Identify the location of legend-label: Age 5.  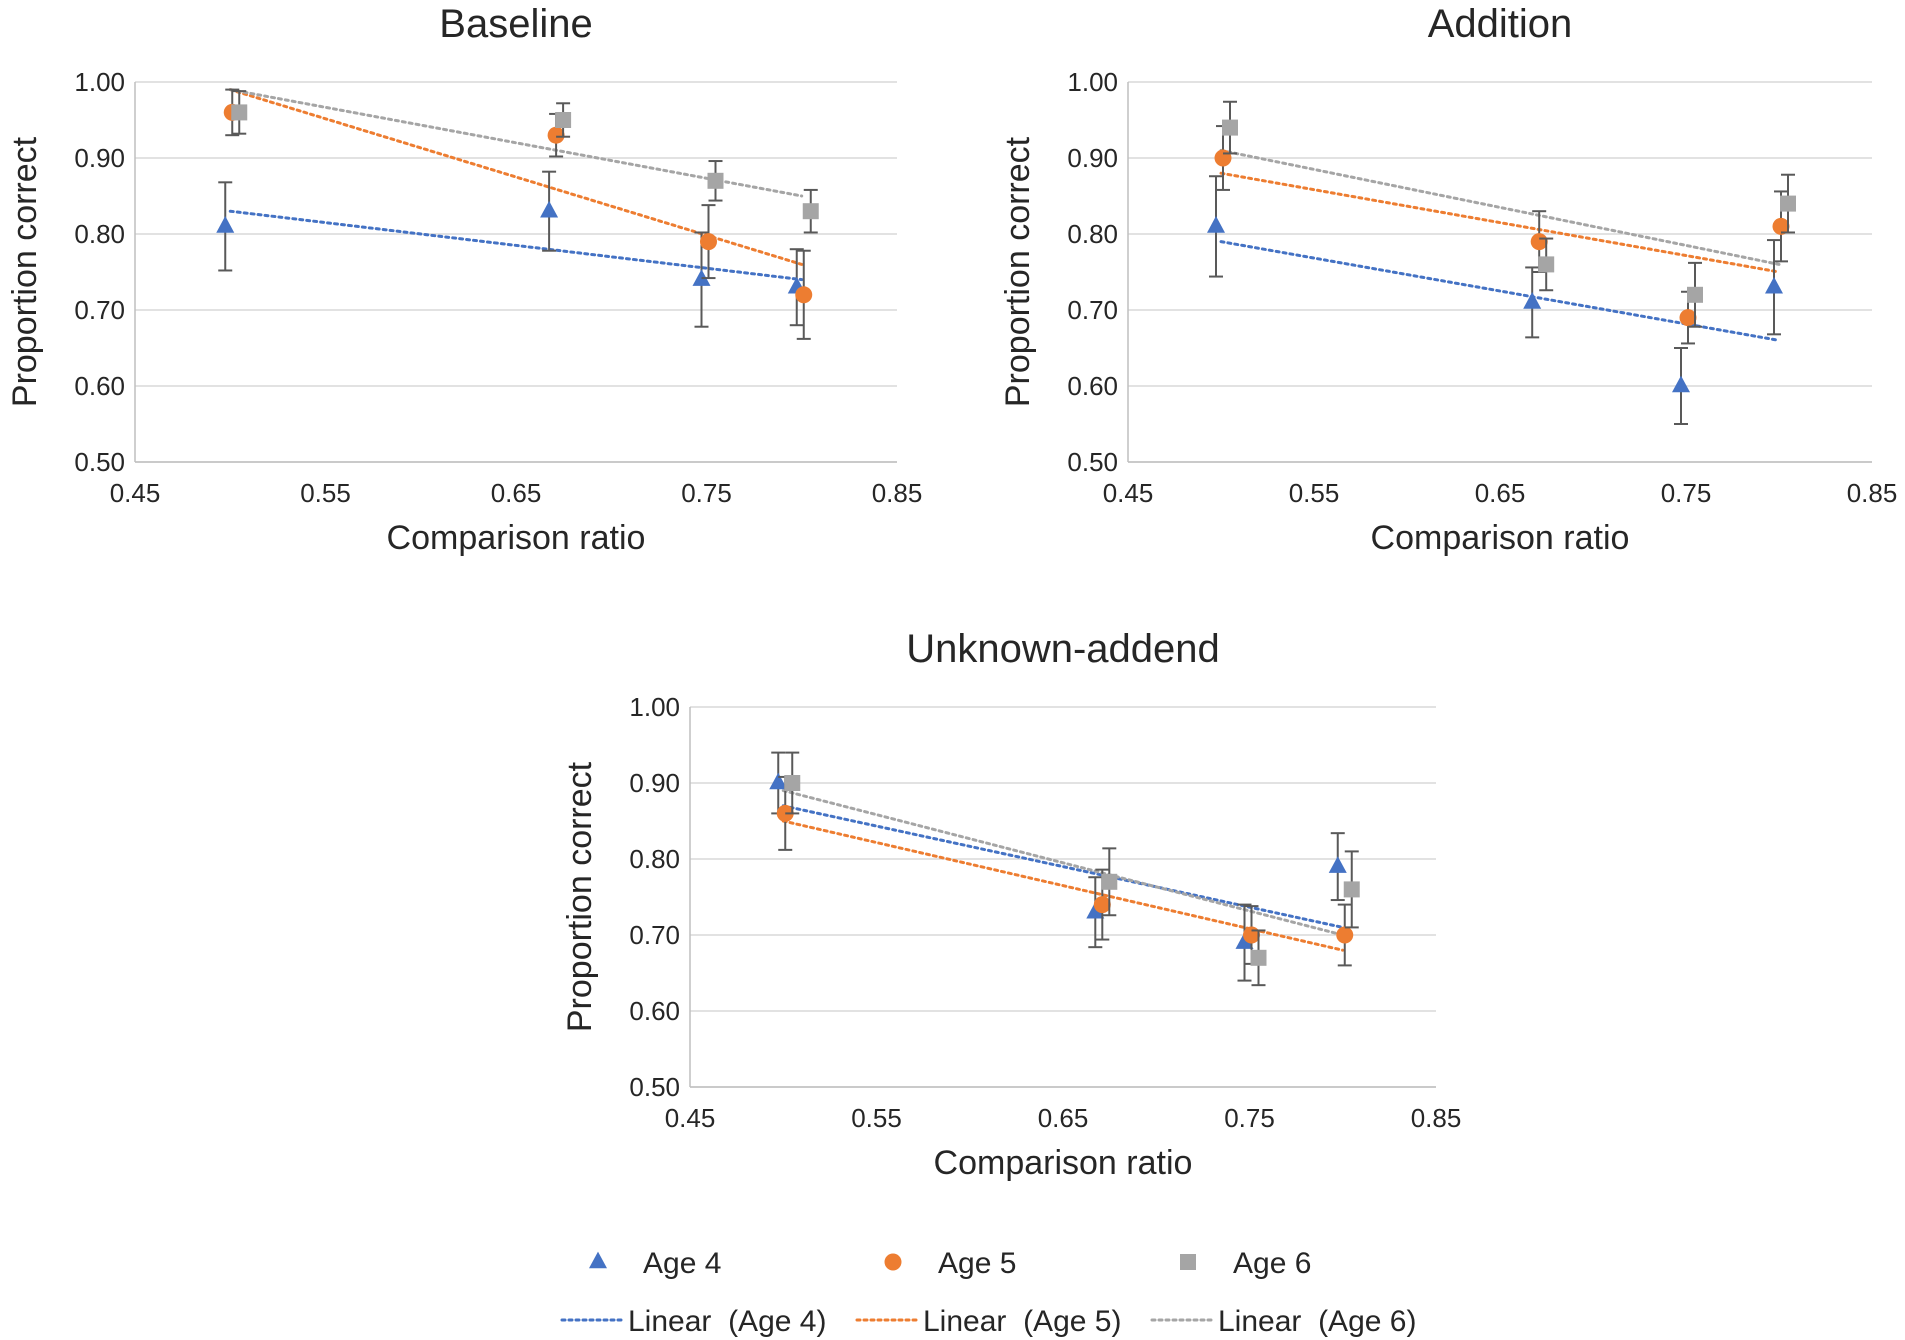
(977, 1263).